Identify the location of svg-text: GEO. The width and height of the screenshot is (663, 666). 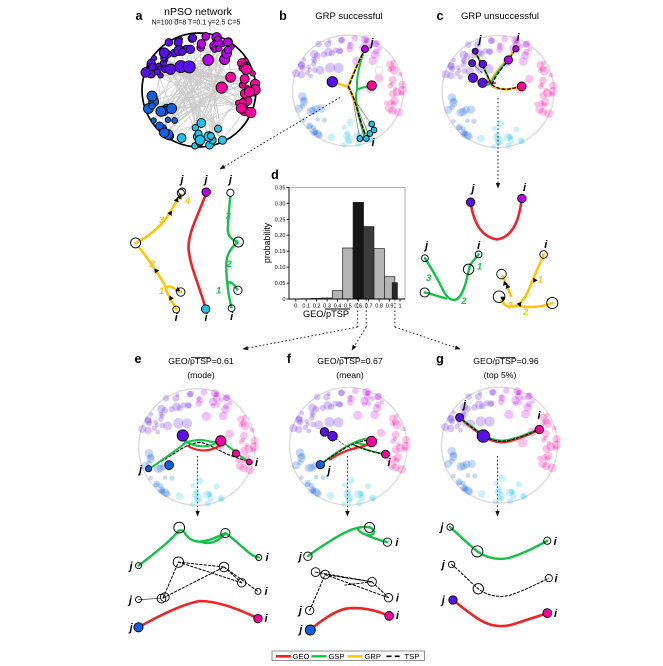
(301, 656).